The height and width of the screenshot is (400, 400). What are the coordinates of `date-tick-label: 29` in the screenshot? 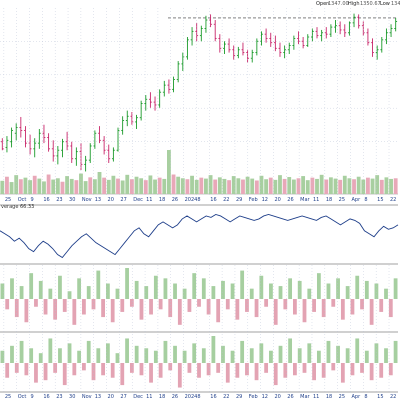 It's located at (239, 397).